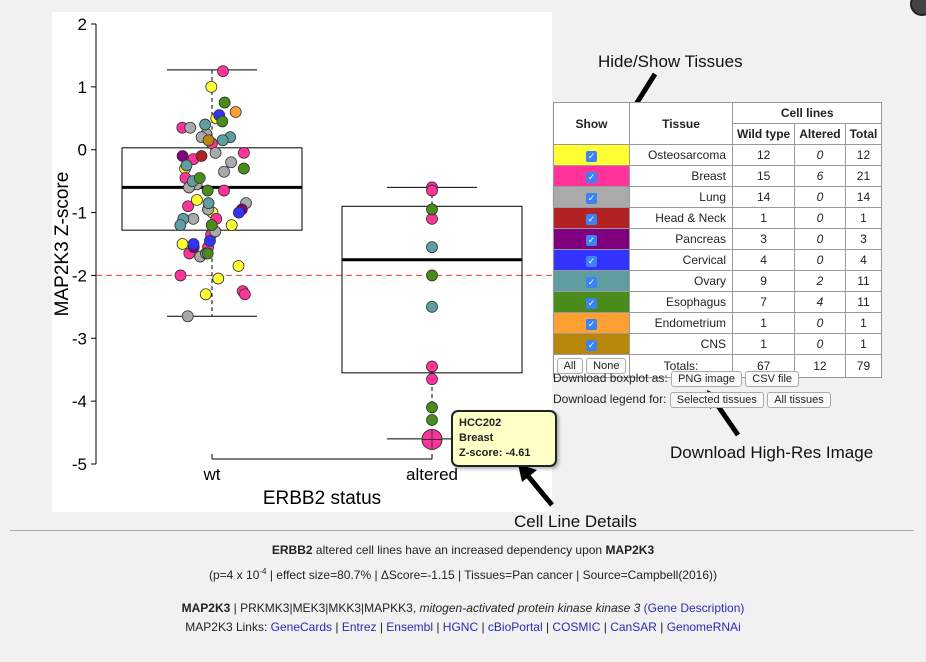  I want to click on summary-gene: ERBB2, so click(292, 550).